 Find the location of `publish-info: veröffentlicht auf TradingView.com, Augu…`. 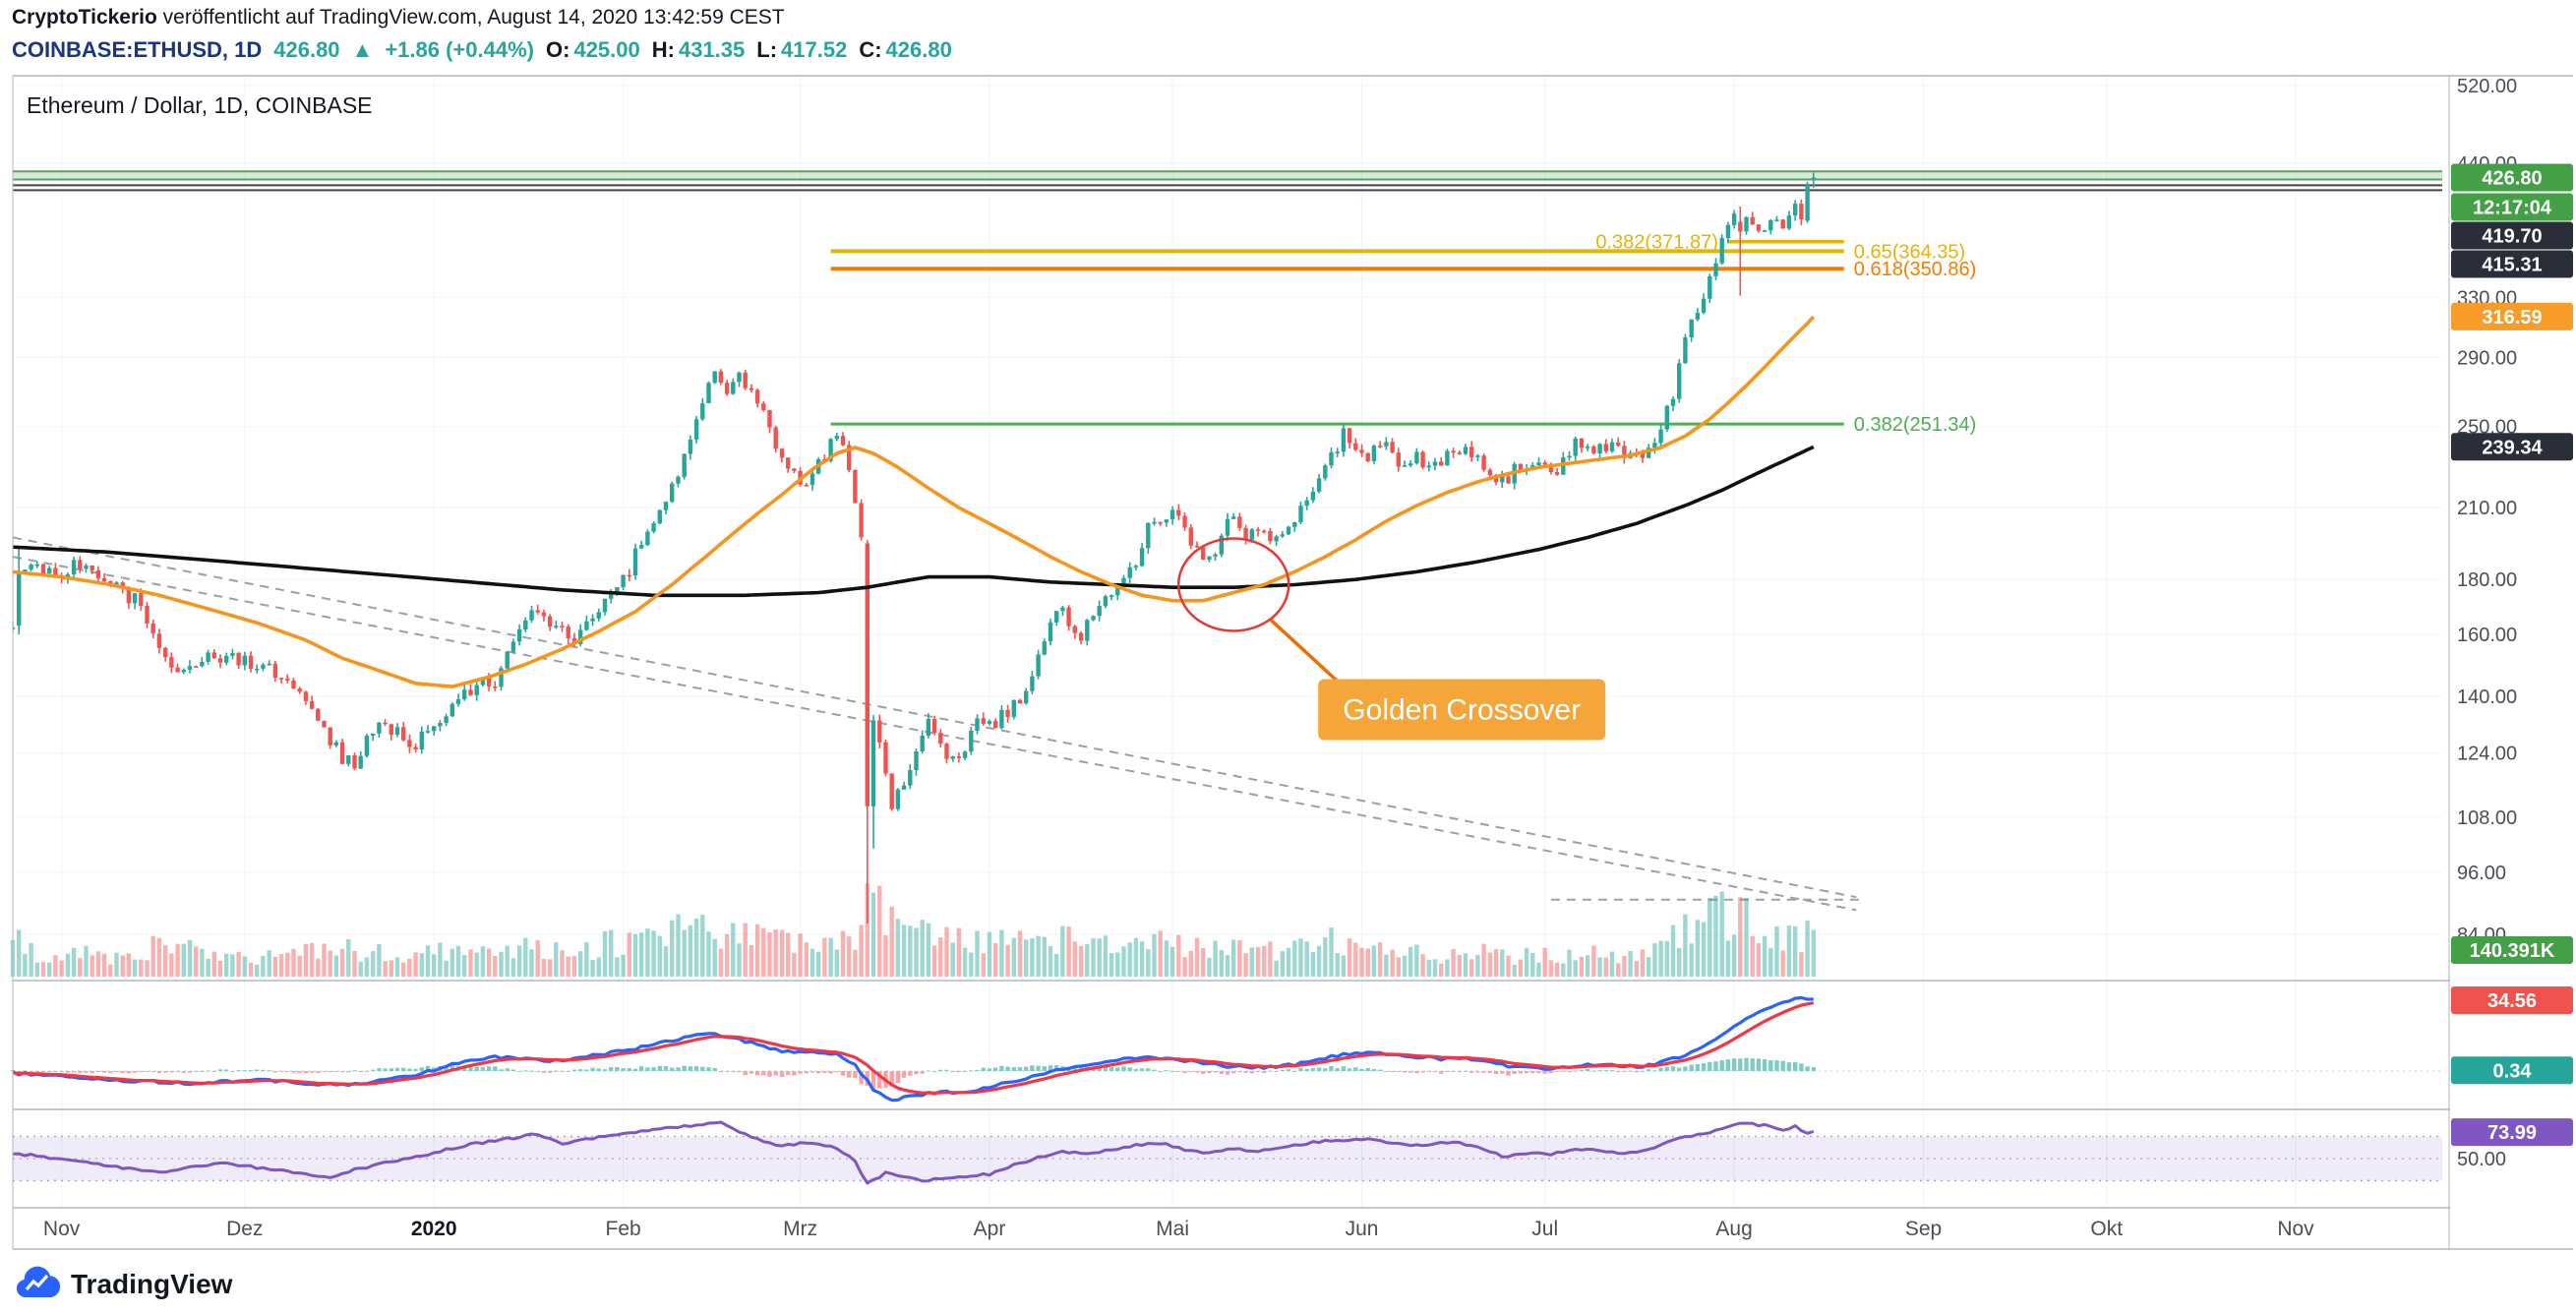

publish-info: veröffentlicht auf TradingView.com, Augu… is located at coordinates (470, 17).